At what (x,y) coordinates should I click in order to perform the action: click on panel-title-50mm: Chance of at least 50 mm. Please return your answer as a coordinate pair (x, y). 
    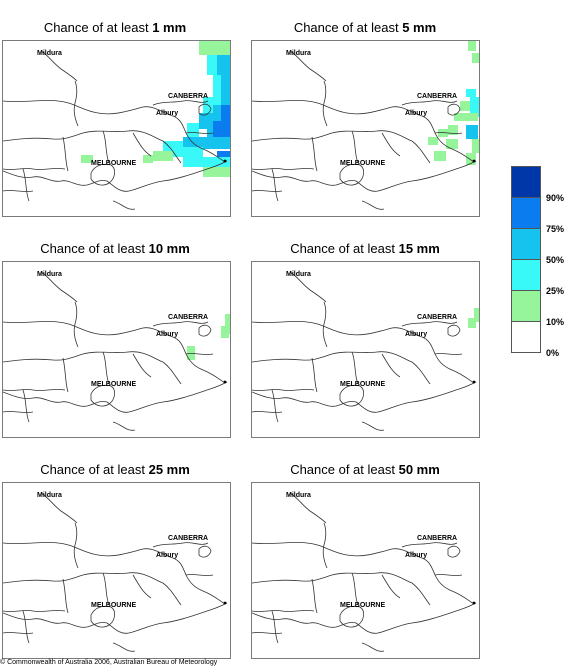
    Looking at the image, I should click on (365, 469).